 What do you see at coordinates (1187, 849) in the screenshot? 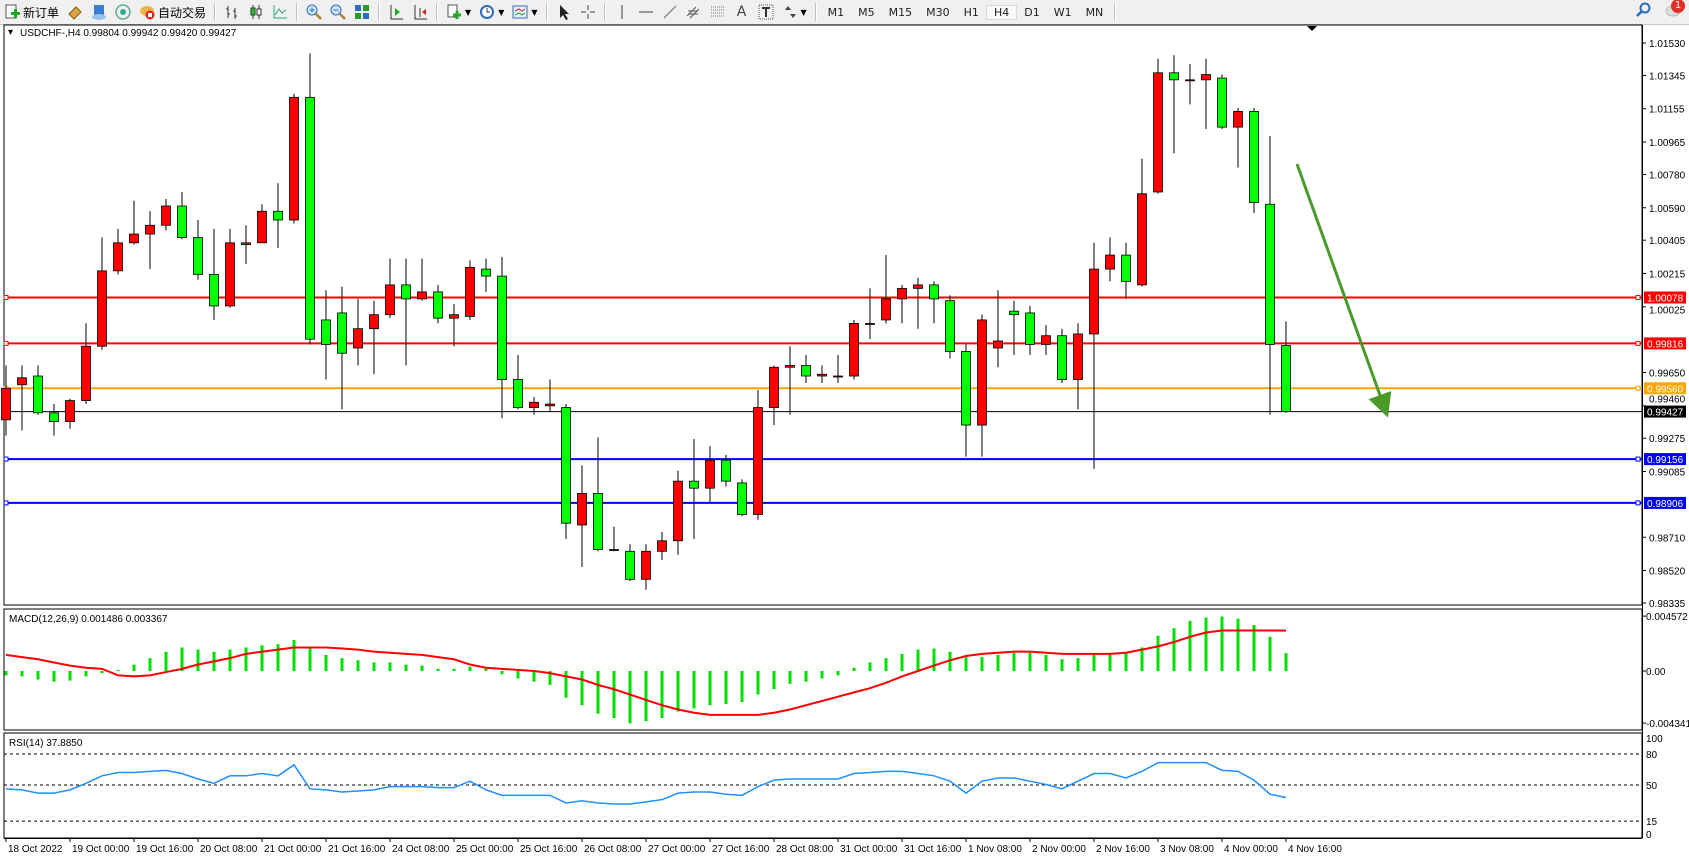
I see `time-tick-label: 3 Nov 08:00` at bounding box center [1187, 849].